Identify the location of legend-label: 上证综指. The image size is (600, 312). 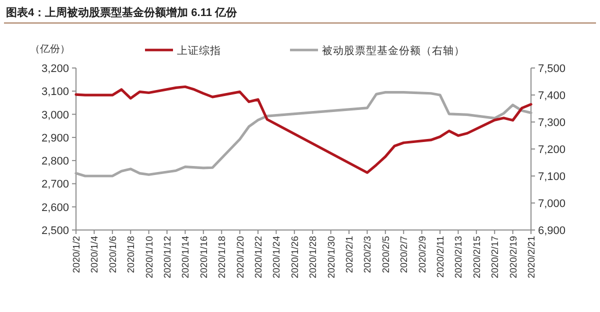
(199, 50).